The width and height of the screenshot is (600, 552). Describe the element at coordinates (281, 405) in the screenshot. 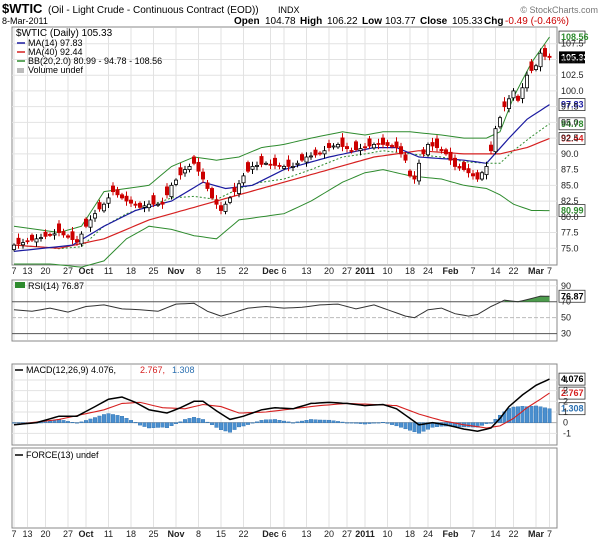

I see `macd-line` at that location.